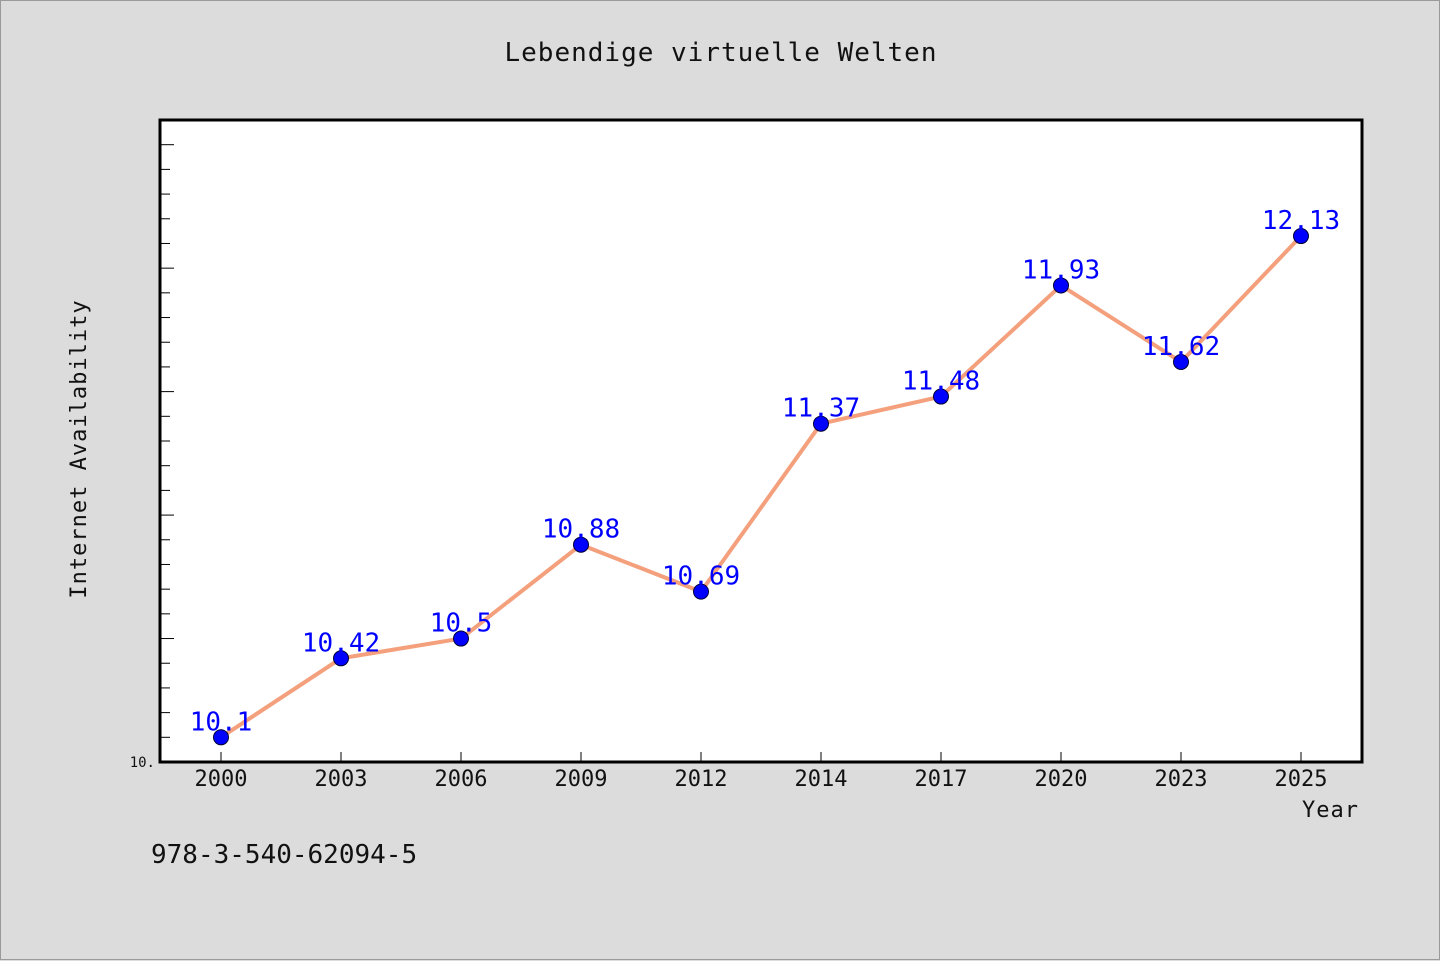  I want to click on x-tick-label: 2025, so click(1301, 779).